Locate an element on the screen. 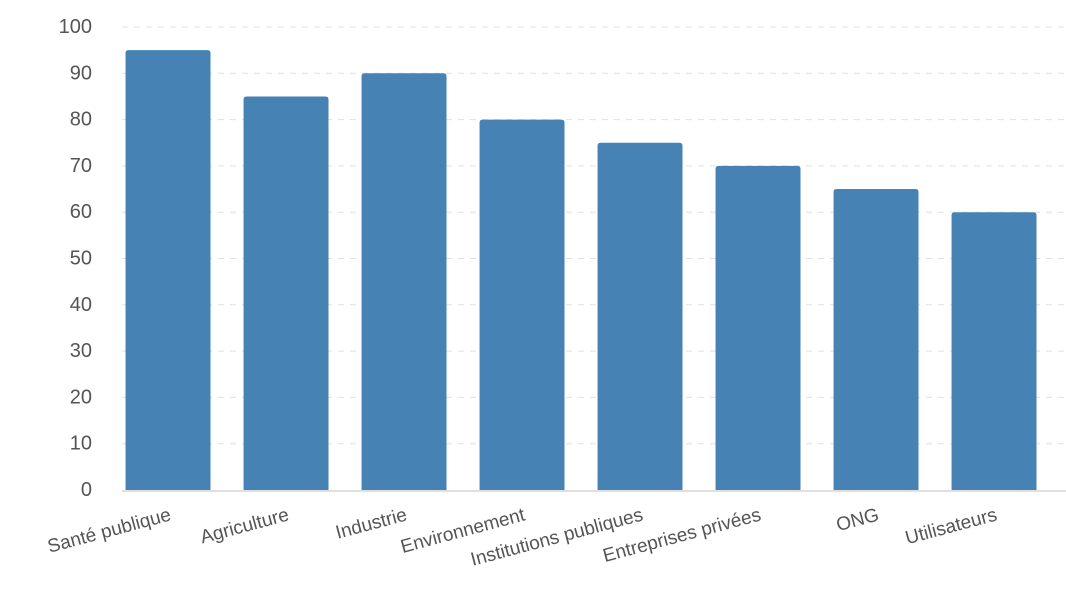  y-tick-label-40: 40 is located at coordinates (81, 305).